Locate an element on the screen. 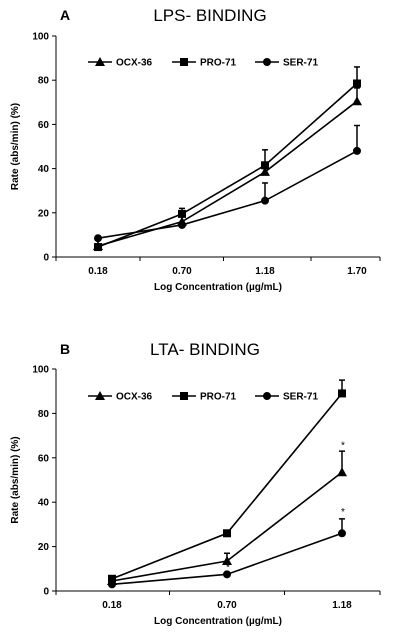 Image resolution: width=409 pixels, height=632 pixels. x-tick-label: 1.70 is located at coordinates (357, 271).